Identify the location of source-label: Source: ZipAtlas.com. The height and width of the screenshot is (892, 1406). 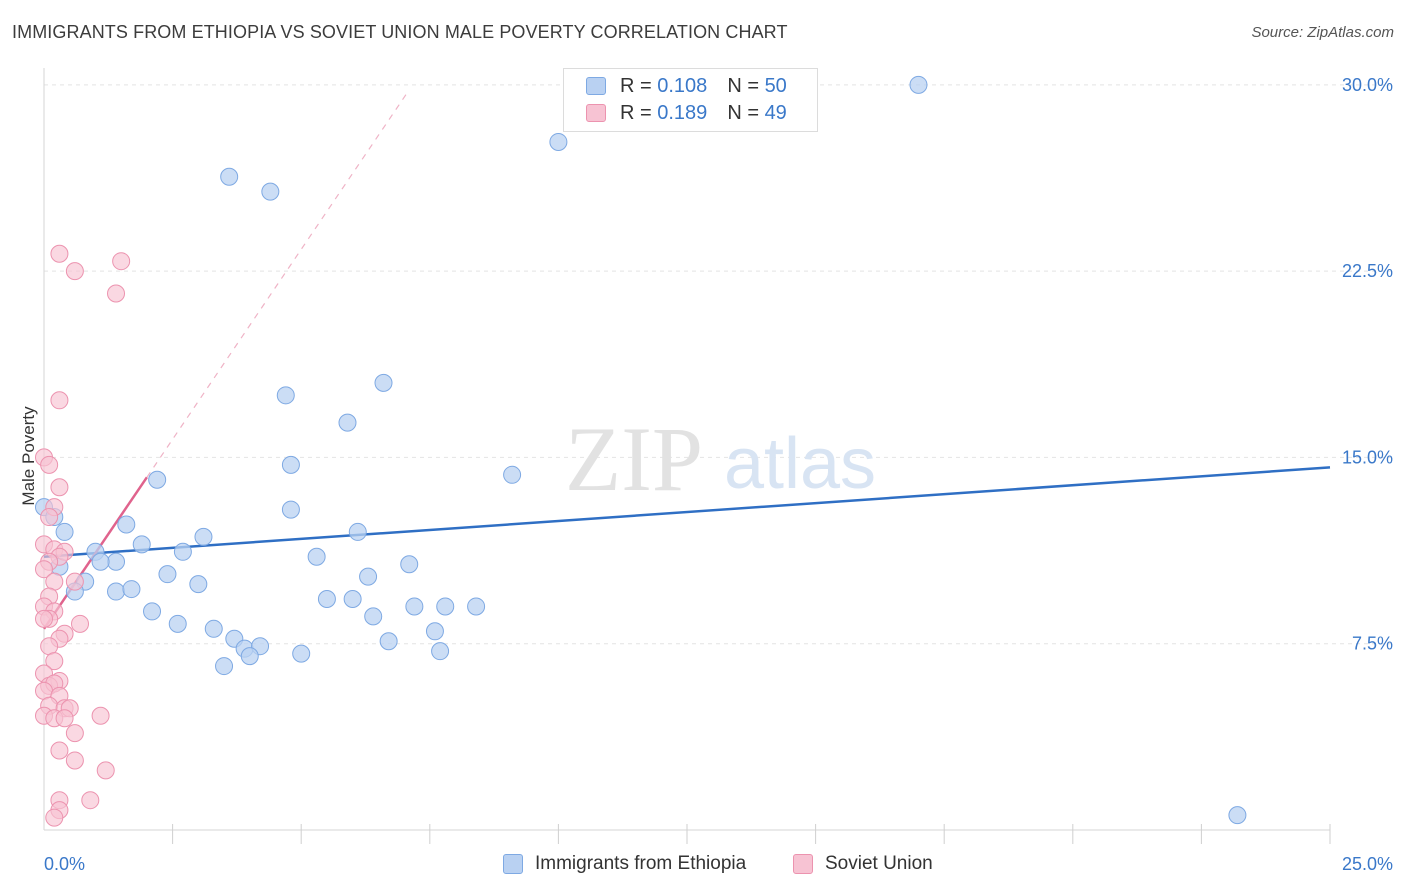
(1322, 32).